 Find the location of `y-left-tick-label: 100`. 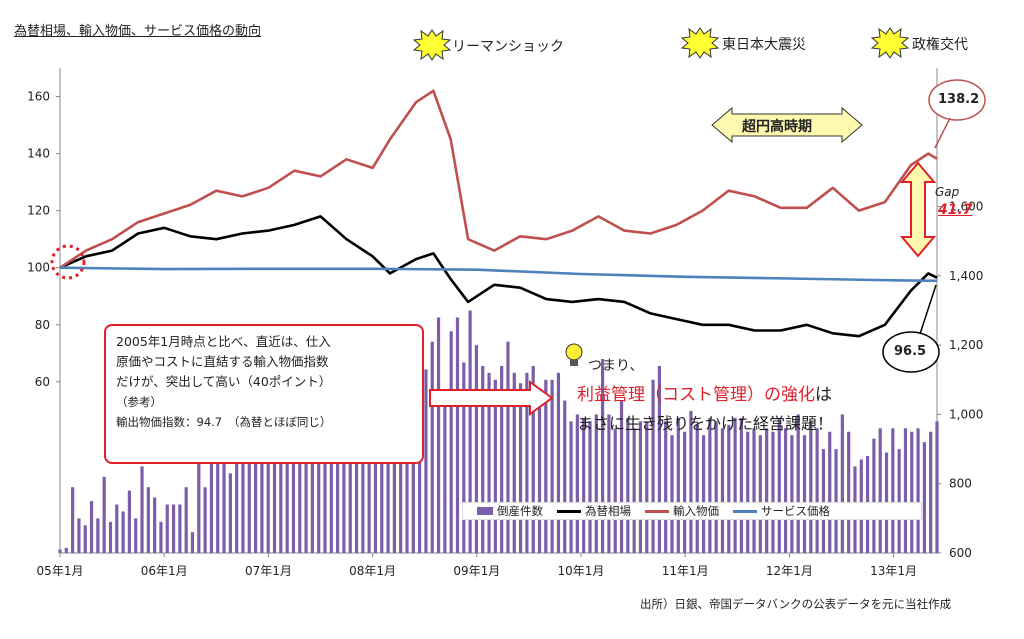

y-left-tick-label: 100 is located at coordinates (38, 268).